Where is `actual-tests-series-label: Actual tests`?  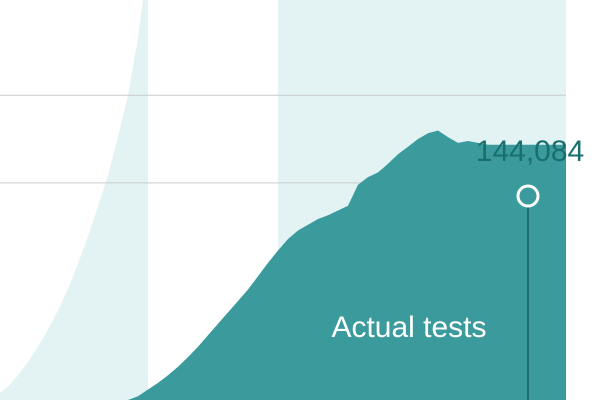
actual-tests-series-label: Actual tests is located at coordinates (408, 327).